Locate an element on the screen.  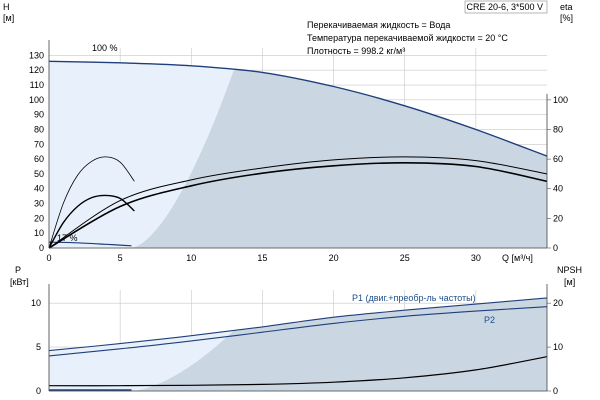
y-tick-label-h: 100 is located at coordinates (36, 100).